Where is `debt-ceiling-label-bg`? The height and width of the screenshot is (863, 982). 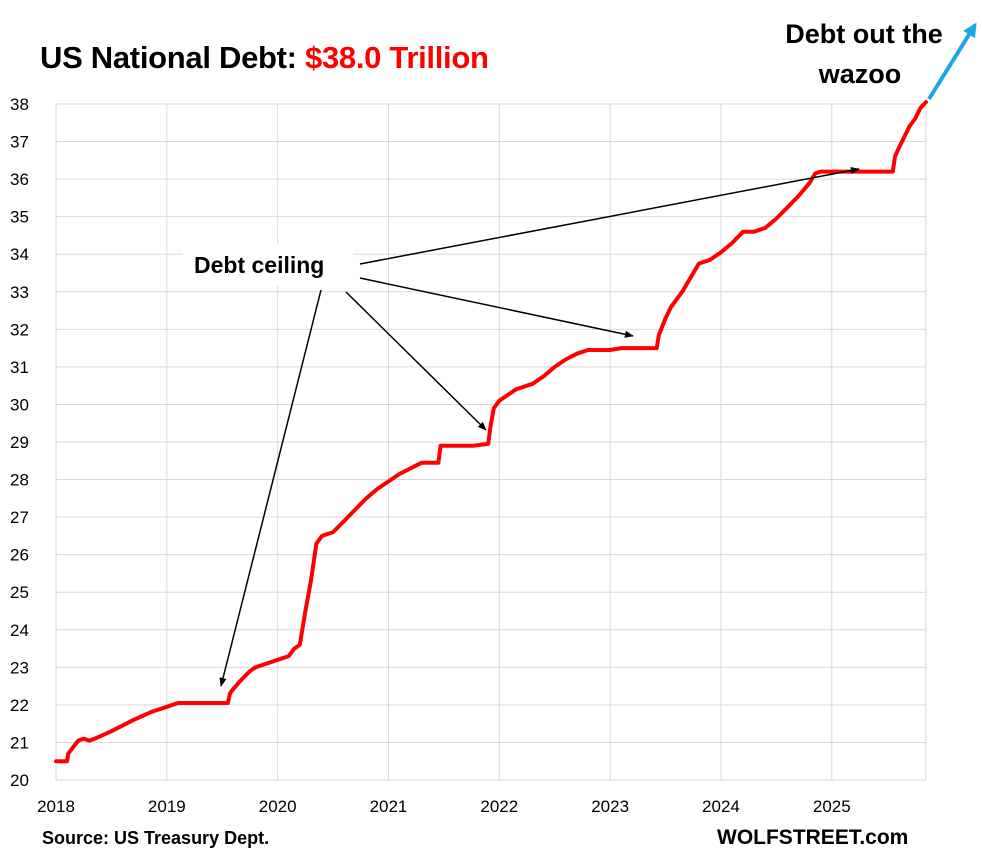 debt-ceiling-label-bg is located at coordinates (268, 265).